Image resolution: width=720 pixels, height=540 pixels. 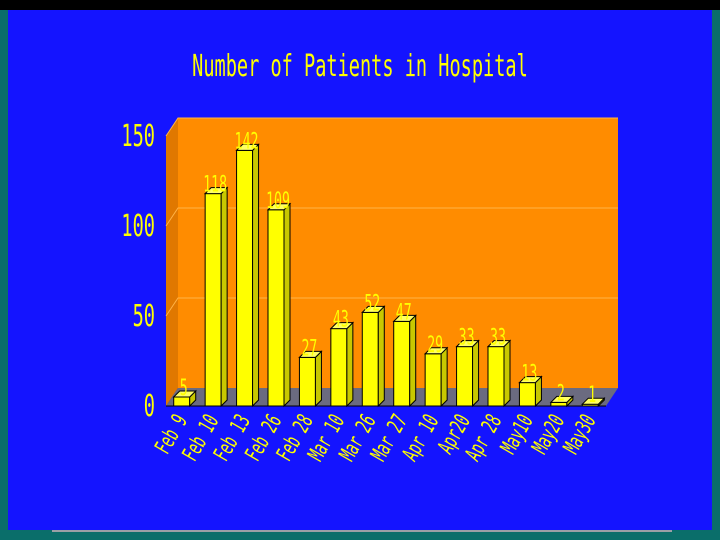 What do you see at coordinates (215, 184) in the screenshot?
I see `data-label: 118` at bounding box center [215, 184].